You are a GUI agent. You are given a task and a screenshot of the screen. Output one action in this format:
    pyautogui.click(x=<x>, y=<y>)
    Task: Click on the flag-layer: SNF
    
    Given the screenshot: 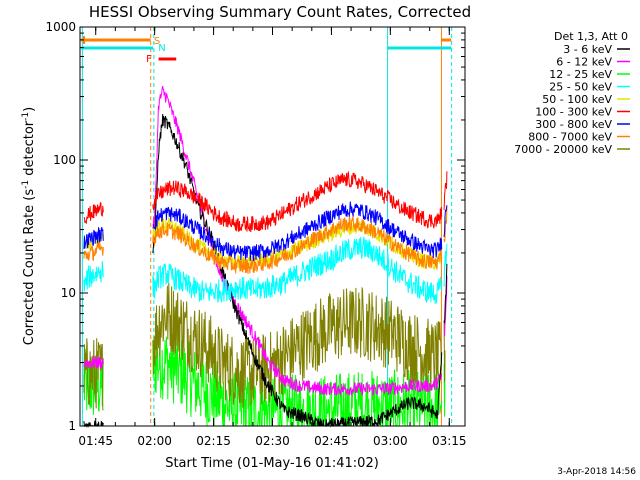 What is the action you would take?
    pyautogui.click(x=266, y=50)
    